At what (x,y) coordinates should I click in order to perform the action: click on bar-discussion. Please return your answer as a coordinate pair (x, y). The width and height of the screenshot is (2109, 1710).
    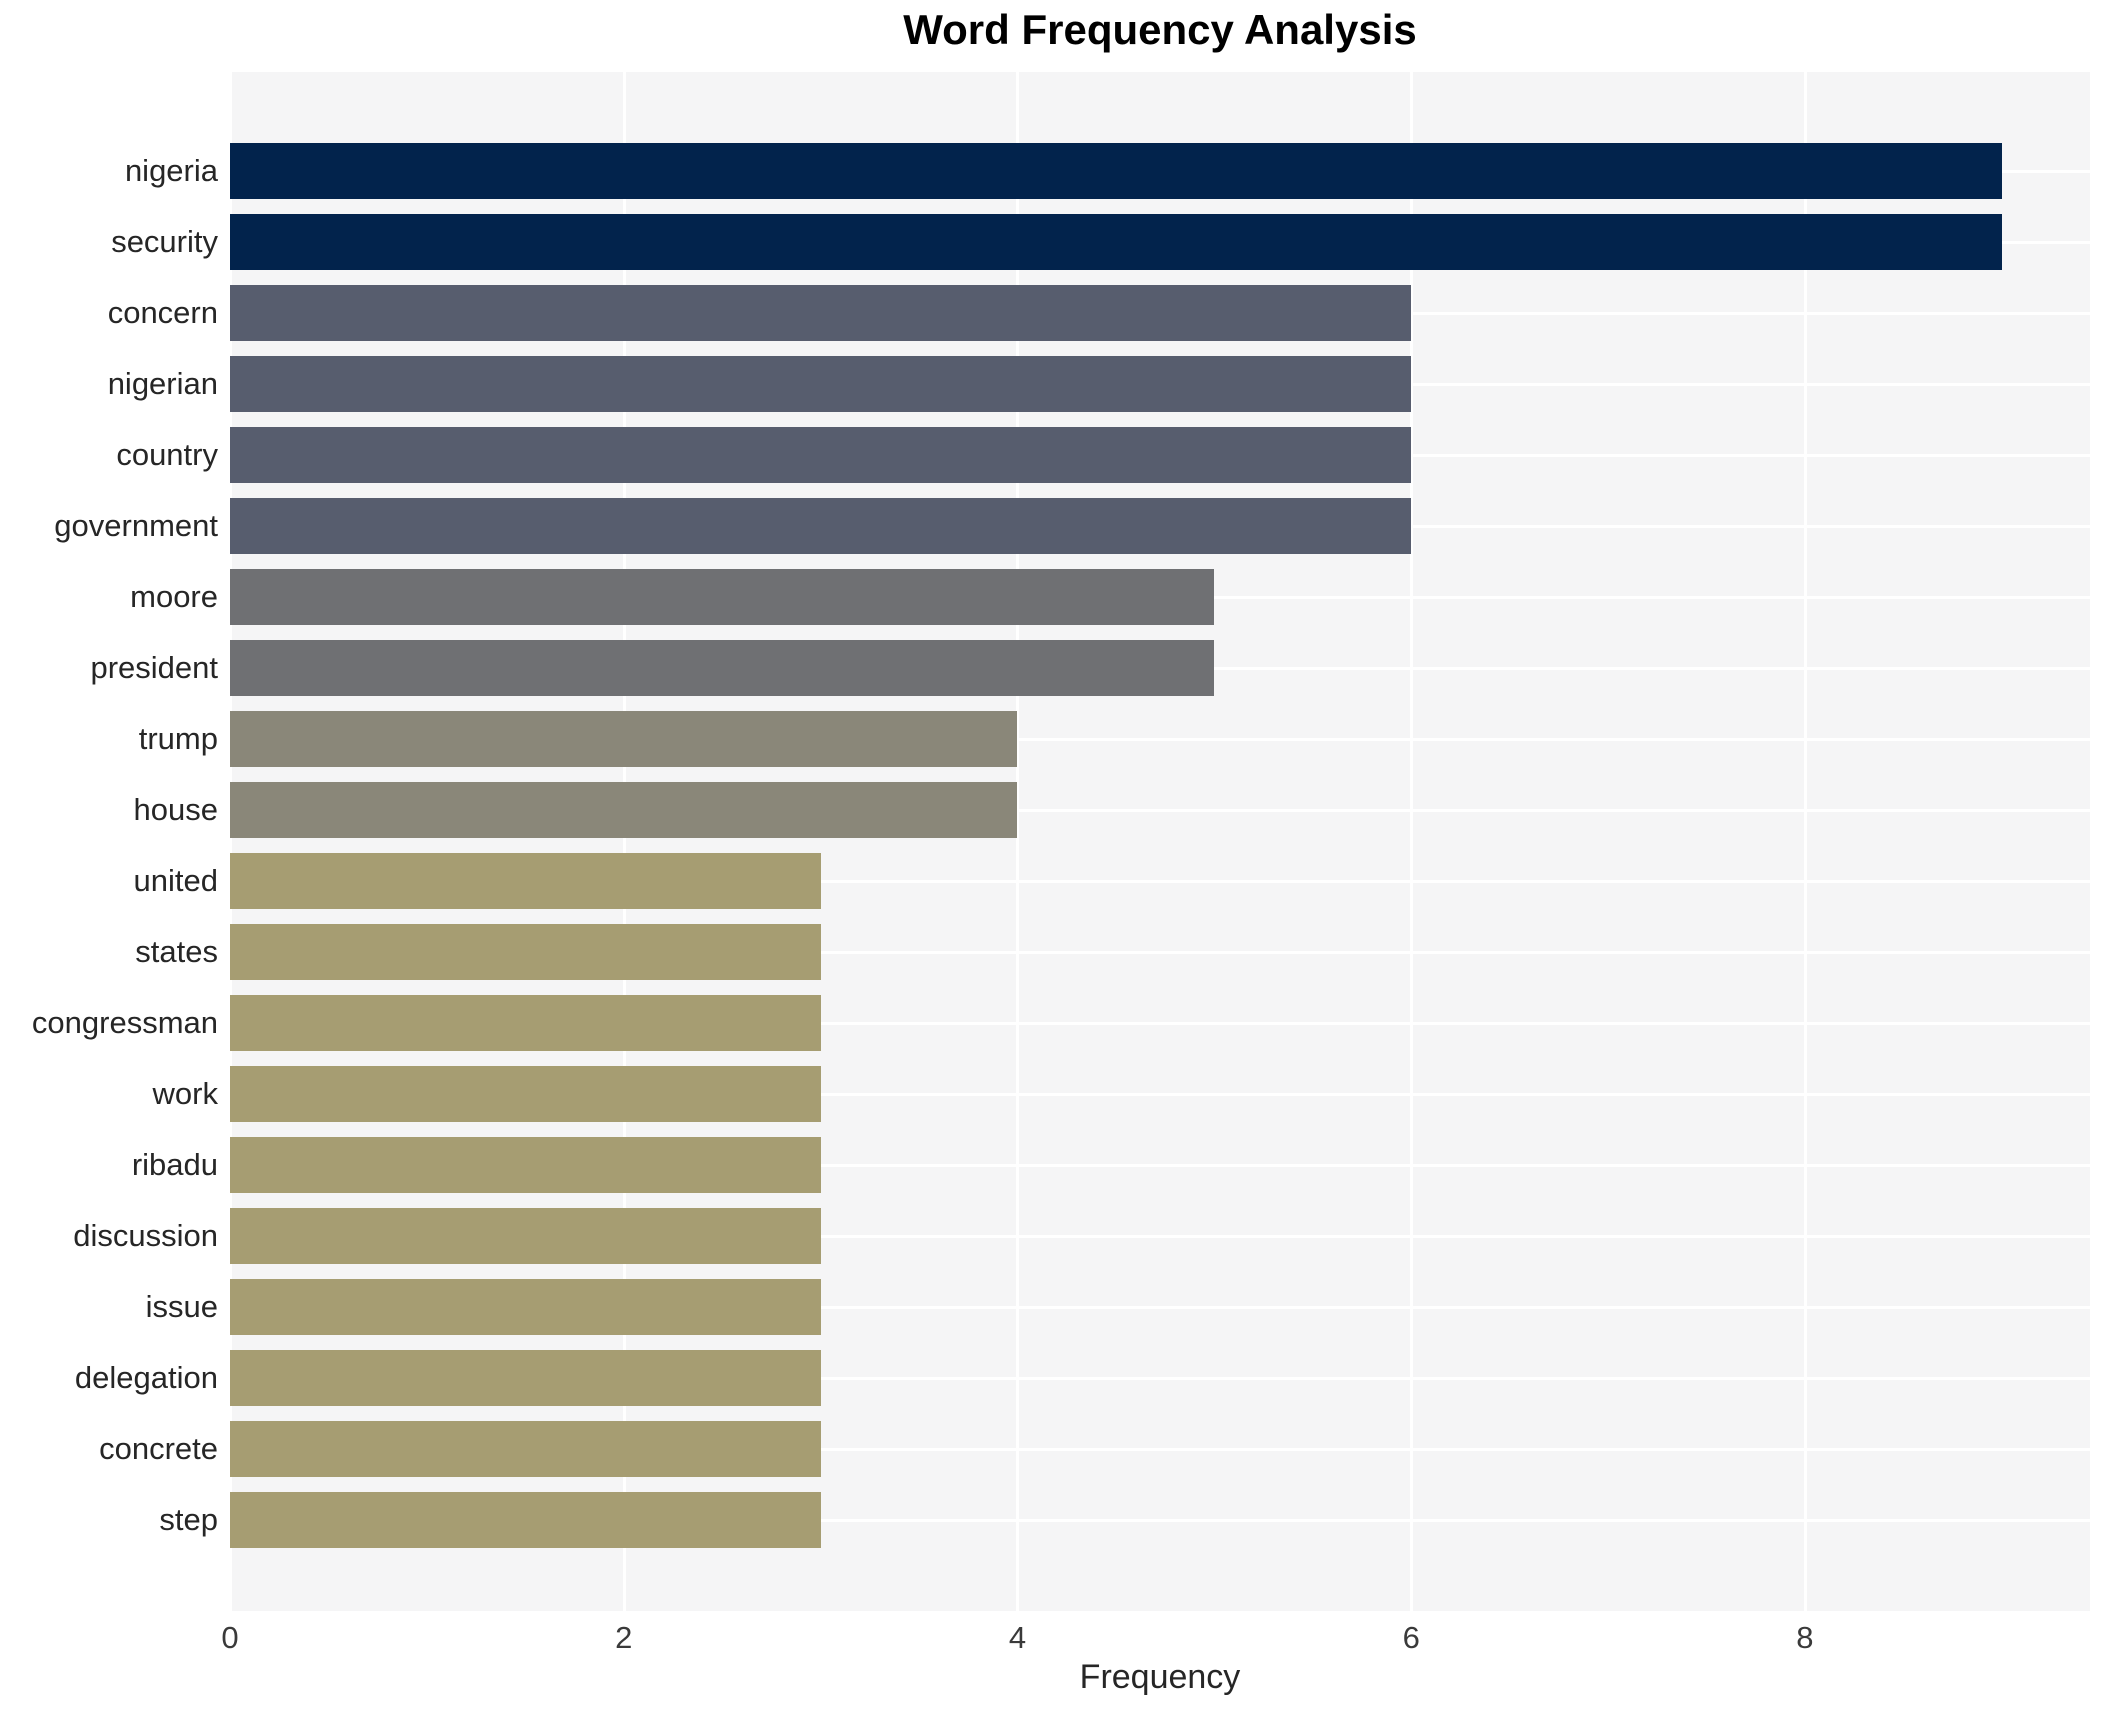
    Looking at the image, I should click on (525, 1236).